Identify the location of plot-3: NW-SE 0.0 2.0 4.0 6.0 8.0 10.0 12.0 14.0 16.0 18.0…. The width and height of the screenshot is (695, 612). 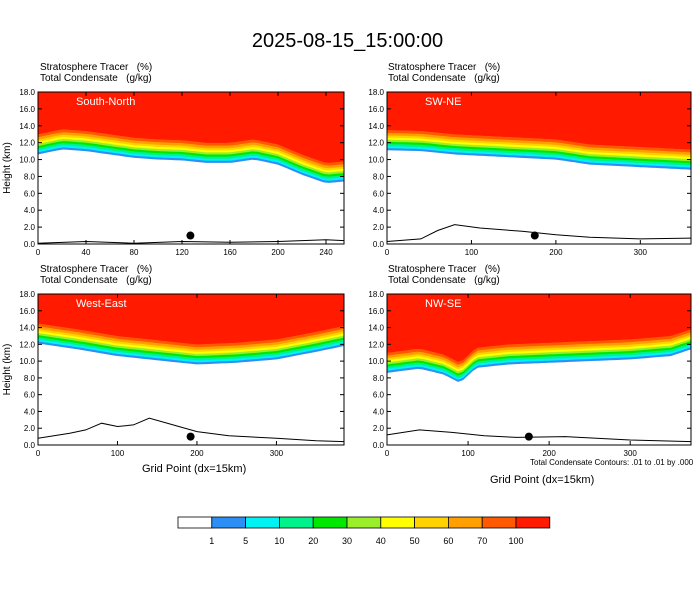
(530, 374).